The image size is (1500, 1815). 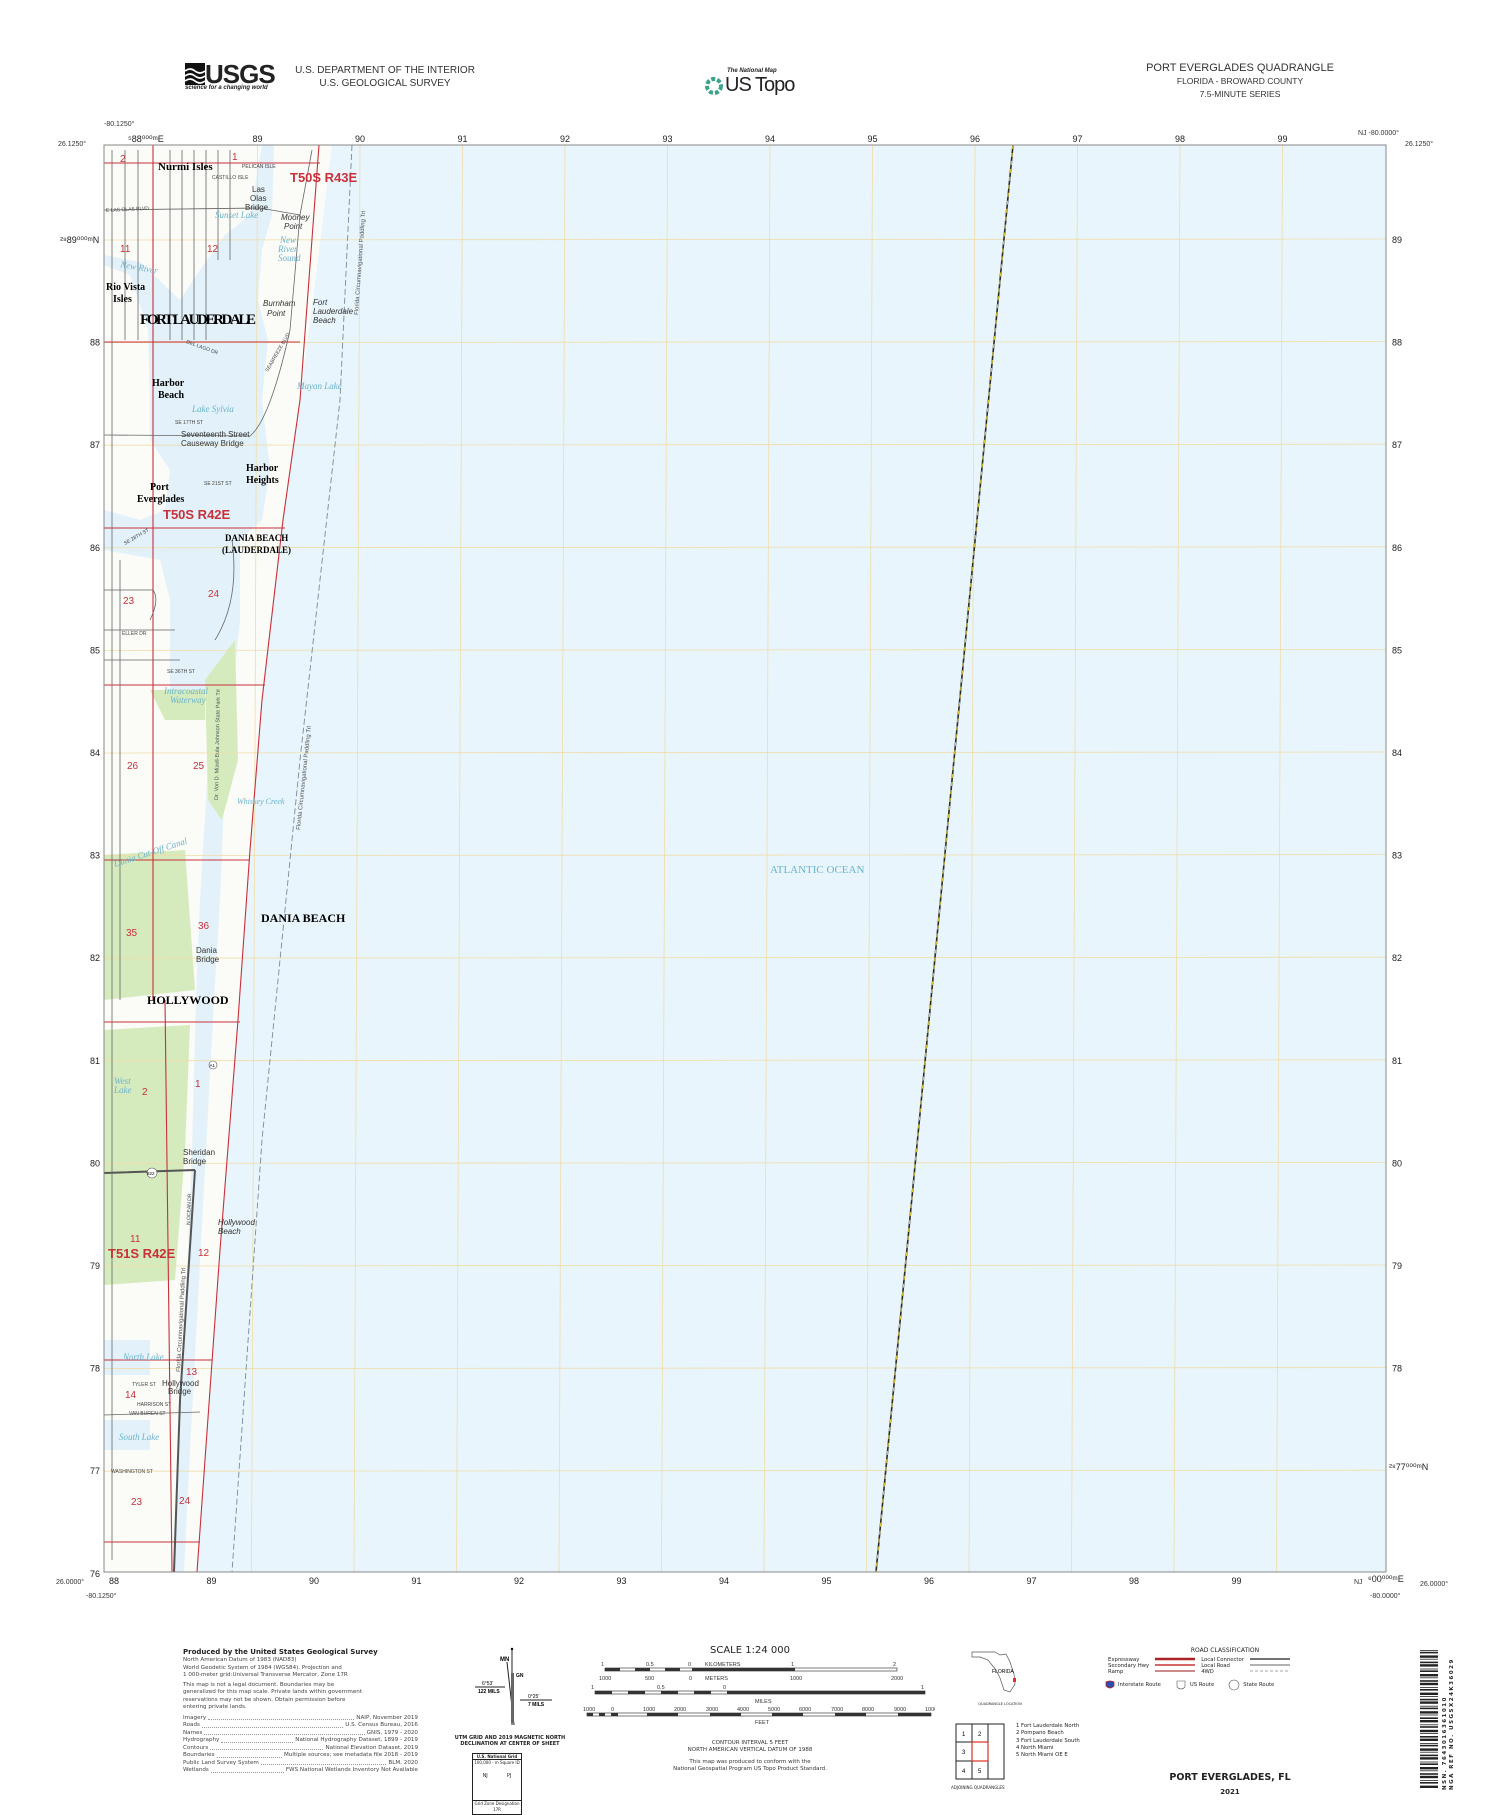 What do you see at coordinates (716, 1679) in the screenshot?
I see `scale-unit: METERS` at bounding box center [716, 1679].